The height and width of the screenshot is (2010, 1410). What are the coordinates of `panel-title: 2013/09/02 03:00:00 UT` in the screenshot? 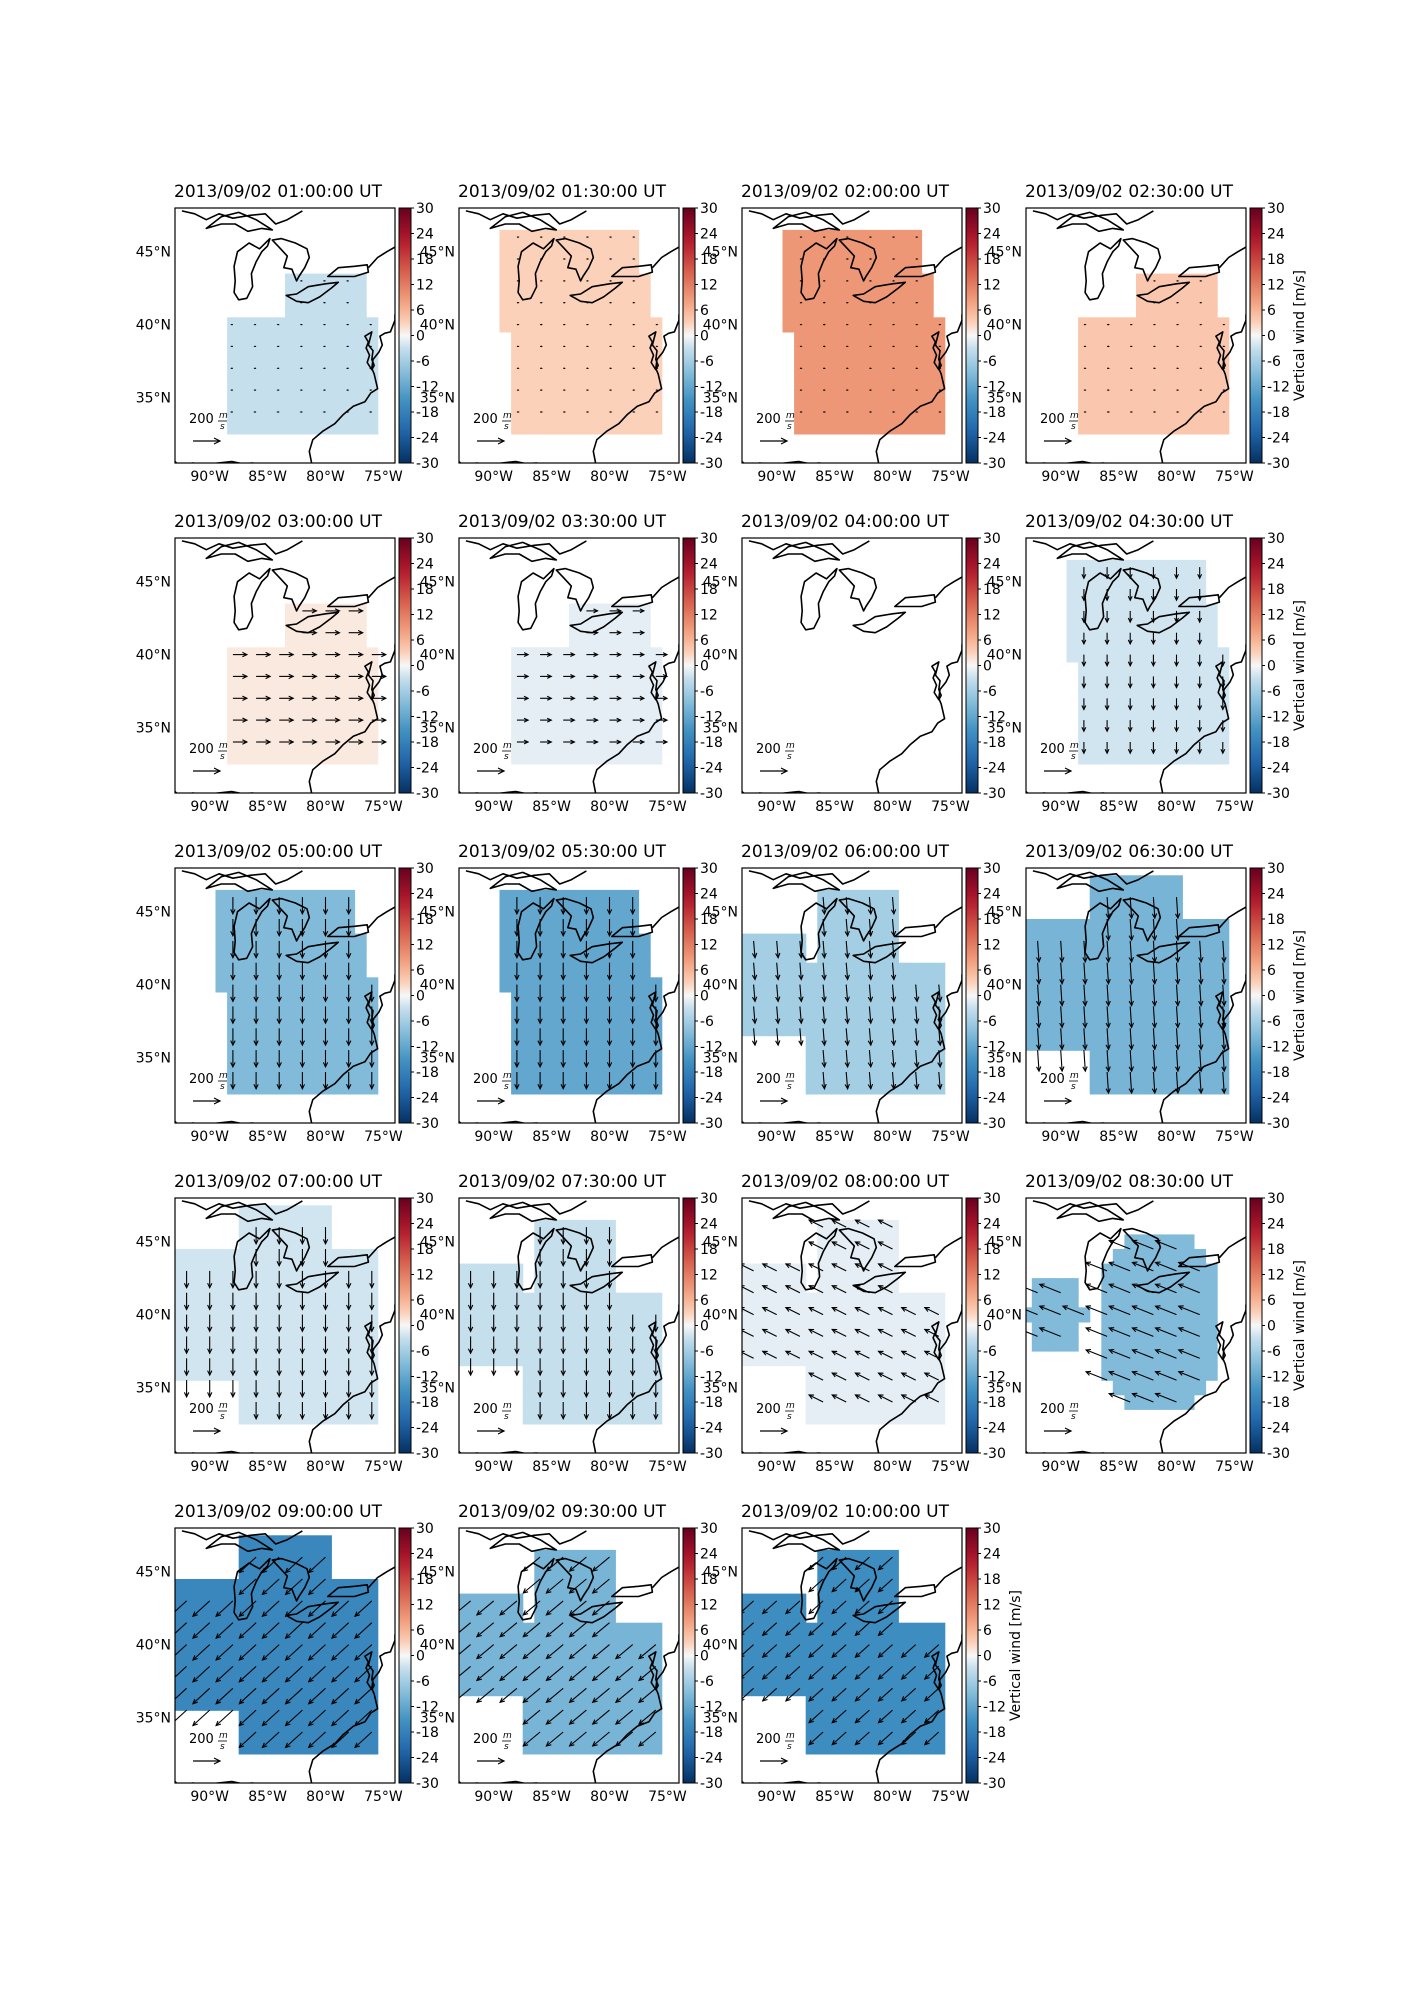 It's located at (278, 522).